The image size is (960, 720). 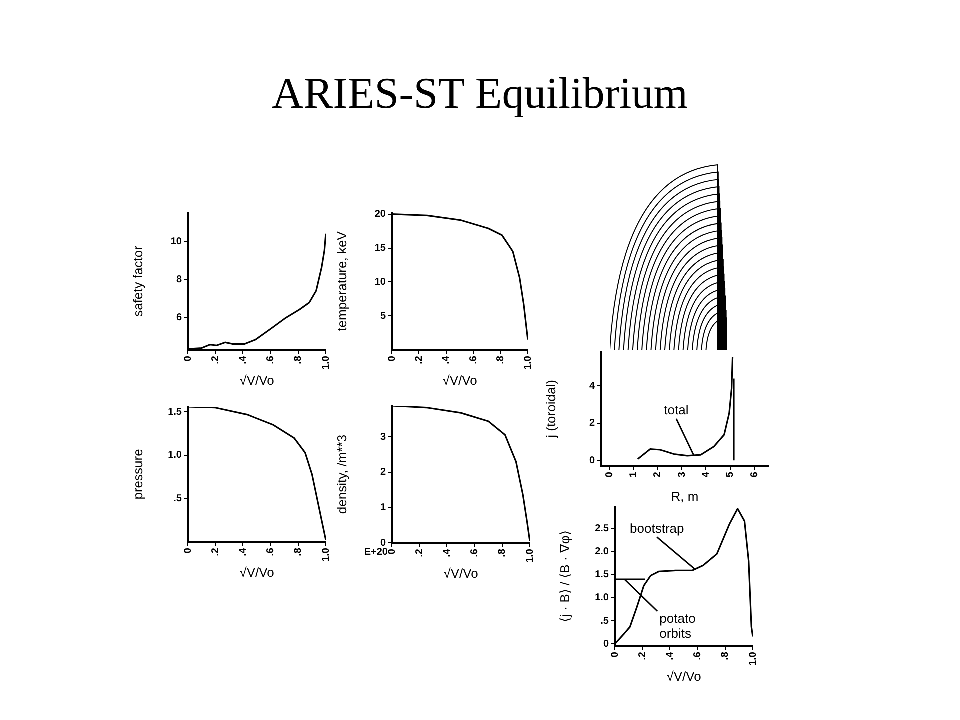 I want to click on annotation: total, so click(x=676, y=410).